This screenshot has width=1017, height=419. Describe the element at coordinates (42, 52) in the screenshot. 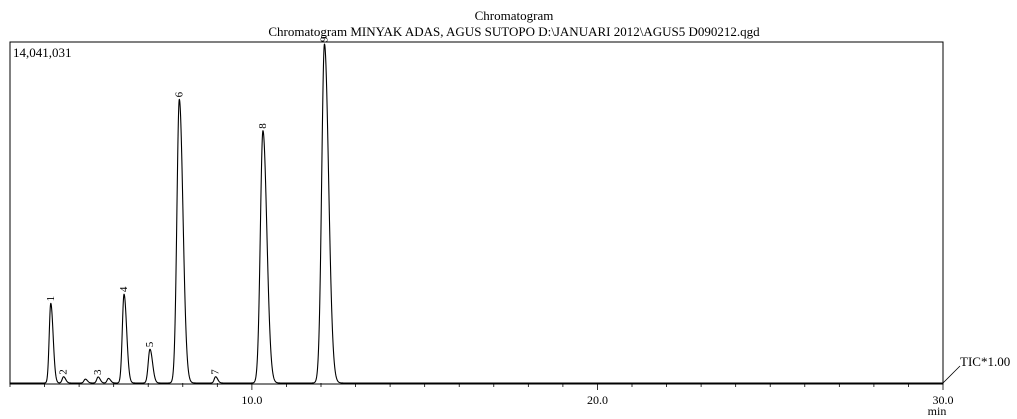

I see `max-intensity-label: 14,041,031` at that location.